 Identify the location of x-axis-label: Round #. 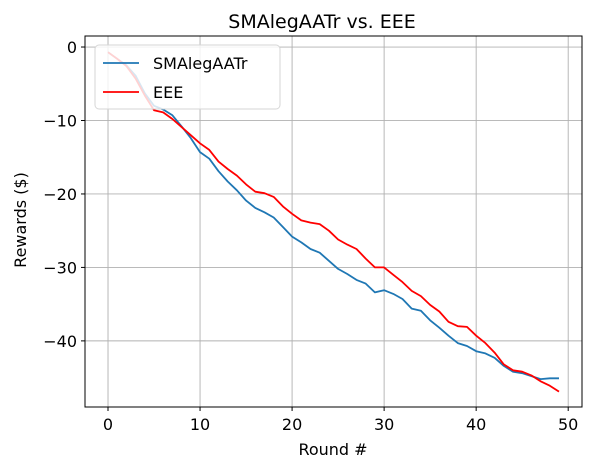
(332, 449).